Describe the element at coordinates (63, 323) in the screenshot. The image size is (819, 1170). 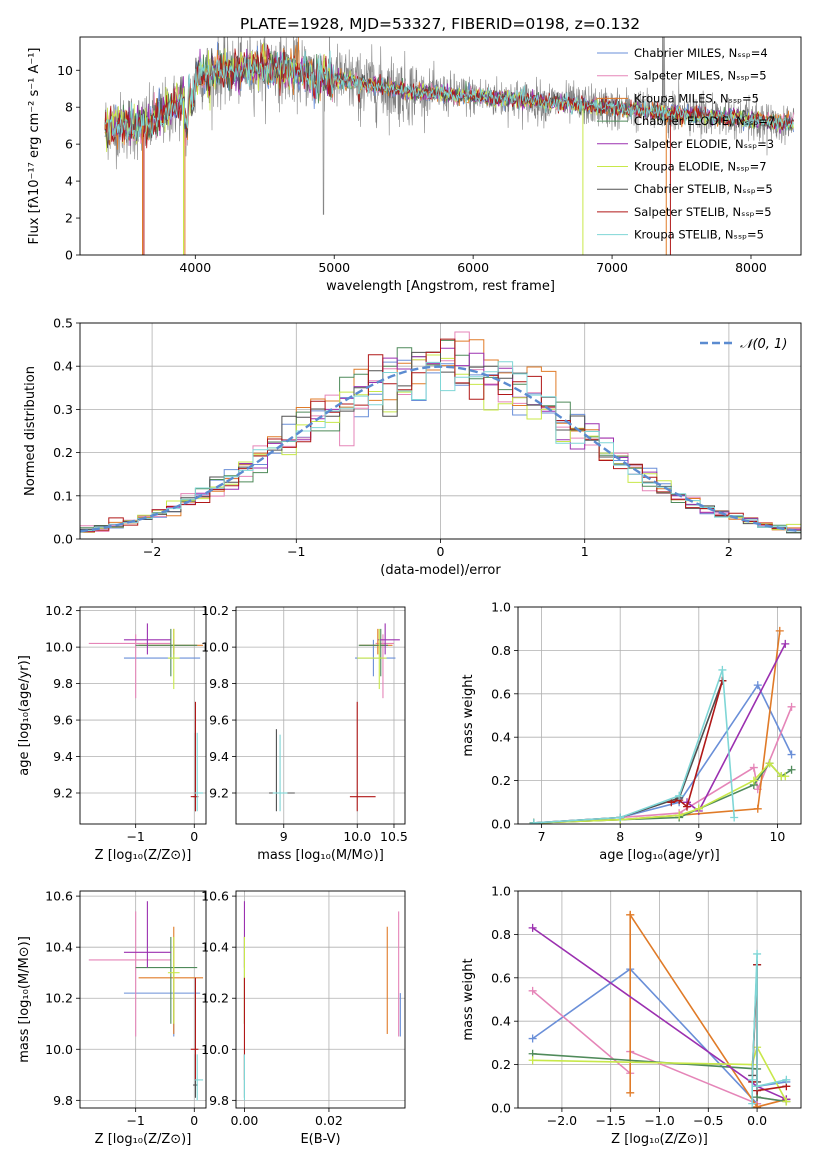
I see `y-tick-label: 0.5` at that location.